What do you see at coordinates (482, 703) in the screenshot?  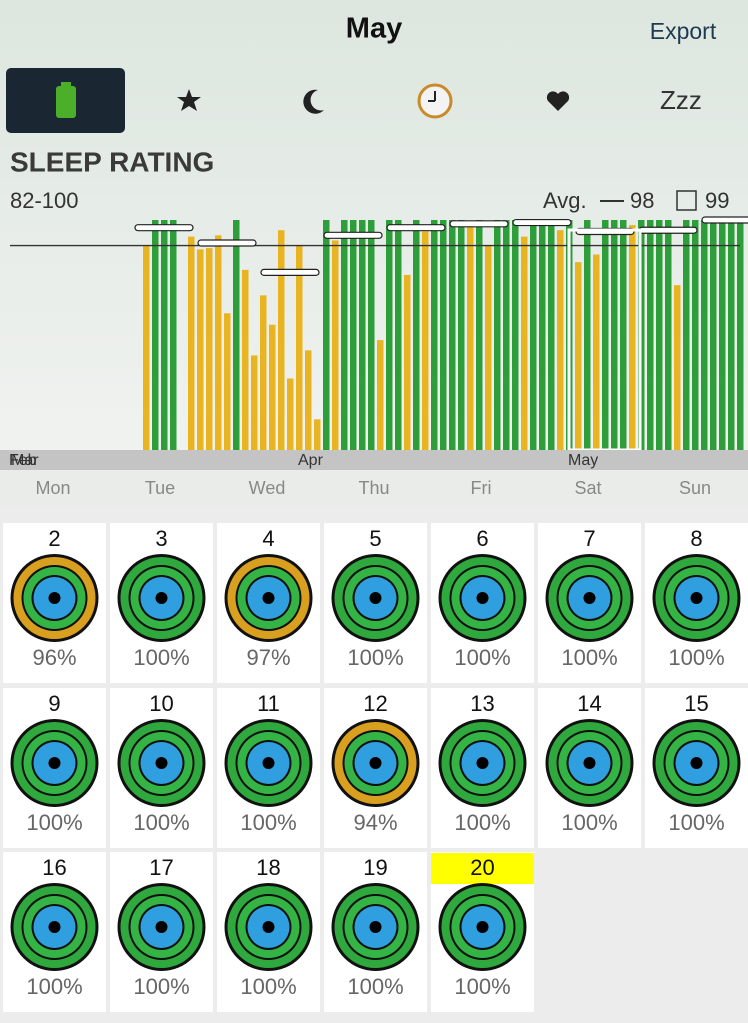 I see `day-number: 13` at bounding box center [482, 703].